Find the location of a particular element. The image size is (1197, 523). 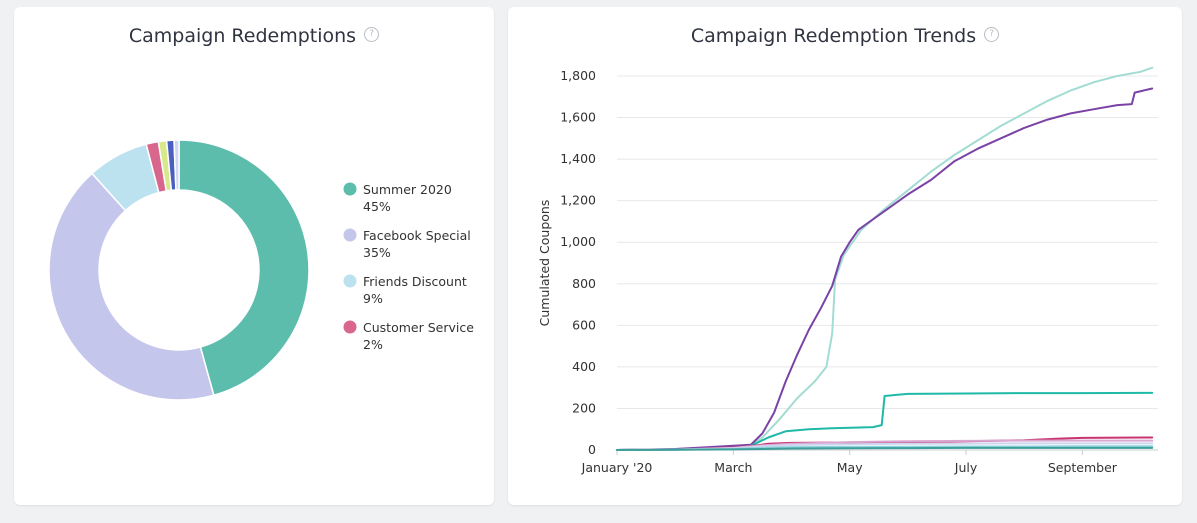

legend-item: Facebook Special 35% is located at coordinates (407, 244).